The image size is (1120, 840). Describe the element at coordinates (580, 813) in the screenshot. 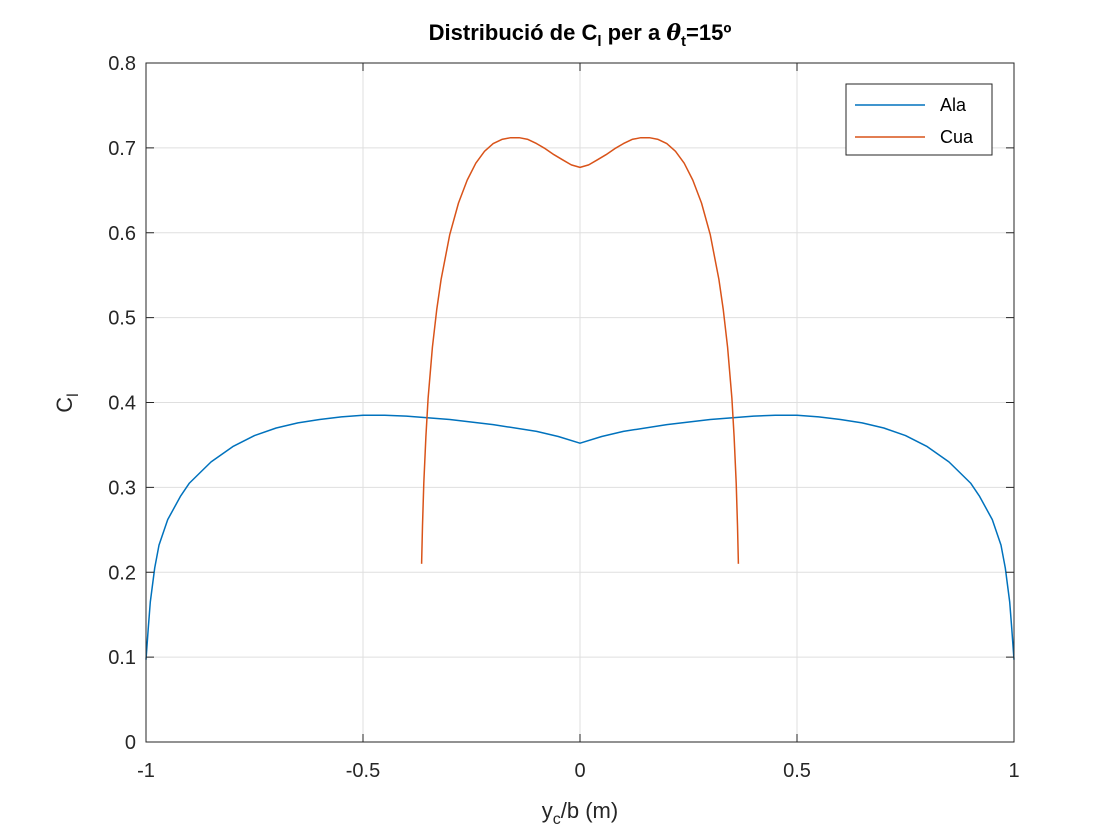

I see `x-axis-label: yc/b (m)` at that location.